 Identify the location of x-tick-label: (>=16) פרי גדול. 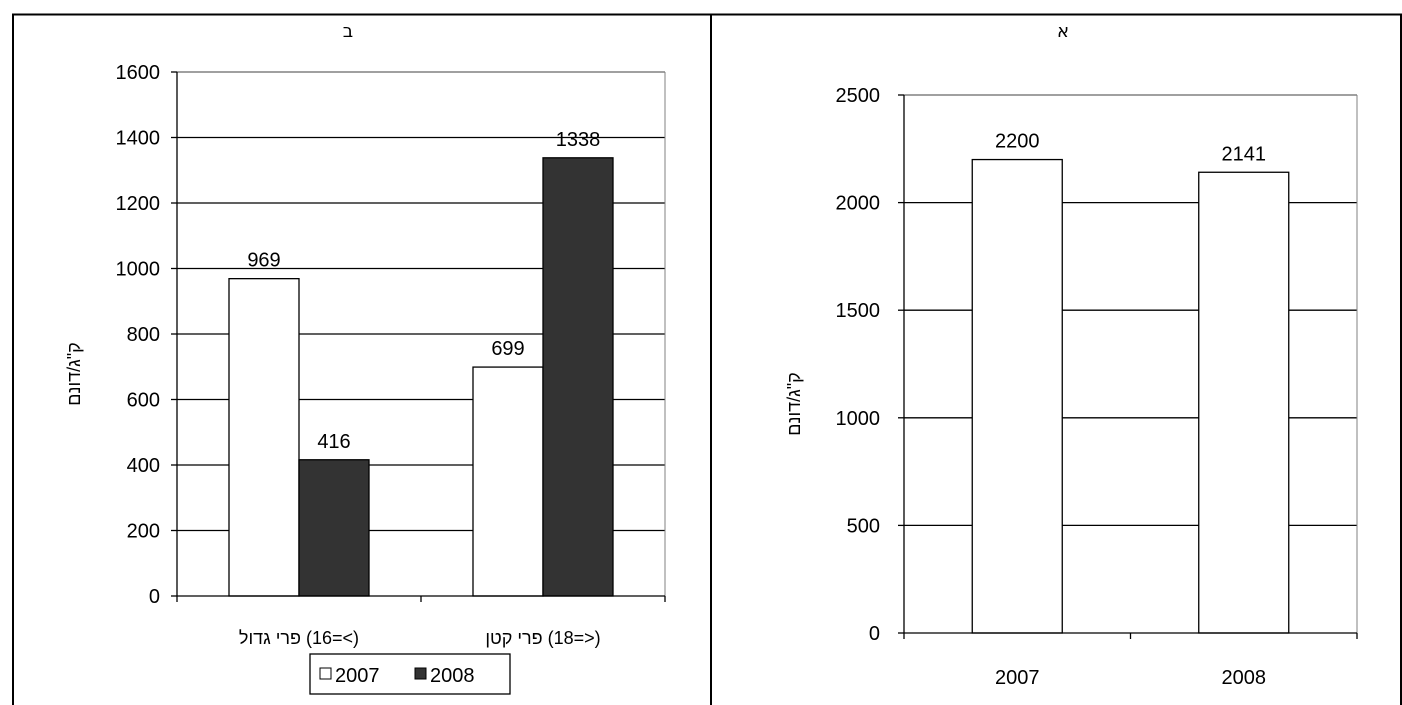
(299, 638).